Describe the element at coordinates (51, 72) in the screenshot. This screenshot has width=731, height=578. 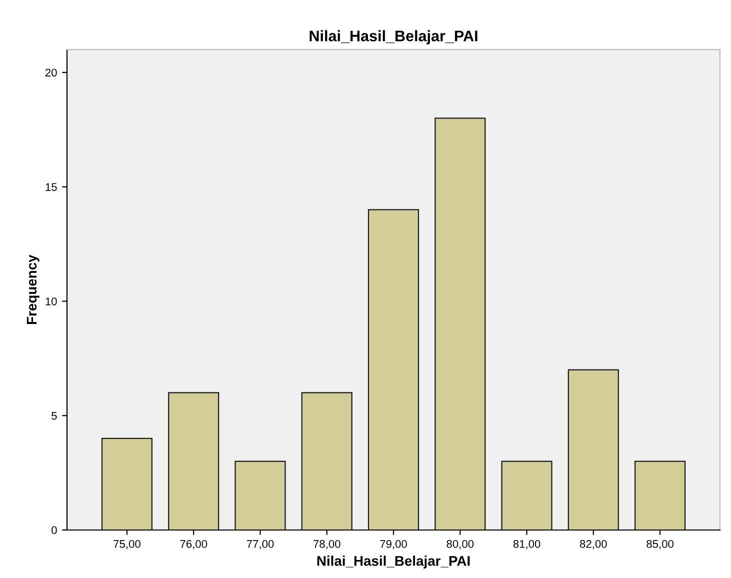
I see `y-tick-label: 20` at that location.